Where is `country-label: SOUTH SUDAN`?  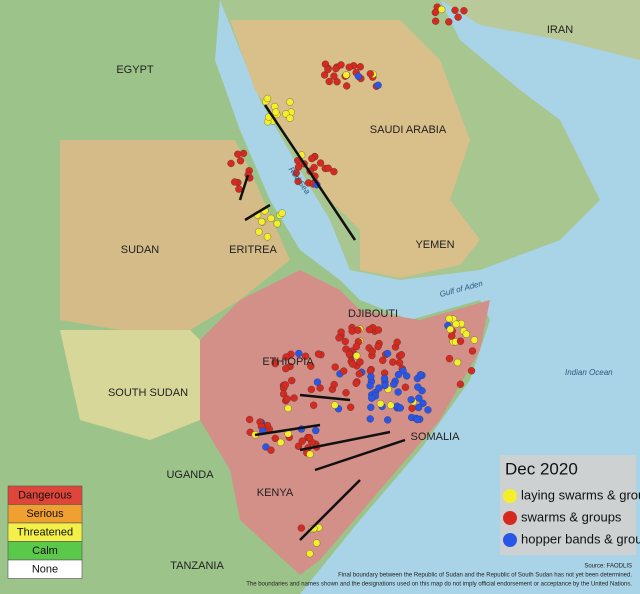
country-label: SOUTH SUDAN is located at coordinates (148, 393).